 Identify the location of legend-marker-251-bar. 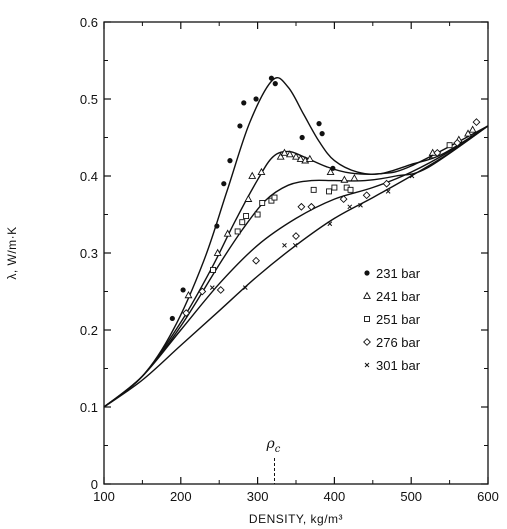
(367, 319).